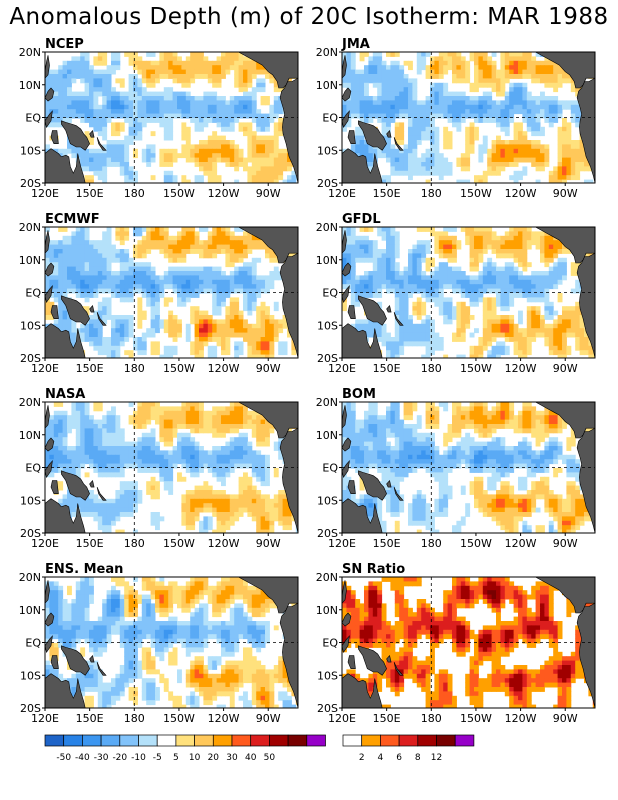 This screenshot has height=800, width=618. I want to click on panel-gfdl: 120E 150E 180 150W 120W 90W 20N 10N EQ 10S 20S GFDL, so click(456, 293).